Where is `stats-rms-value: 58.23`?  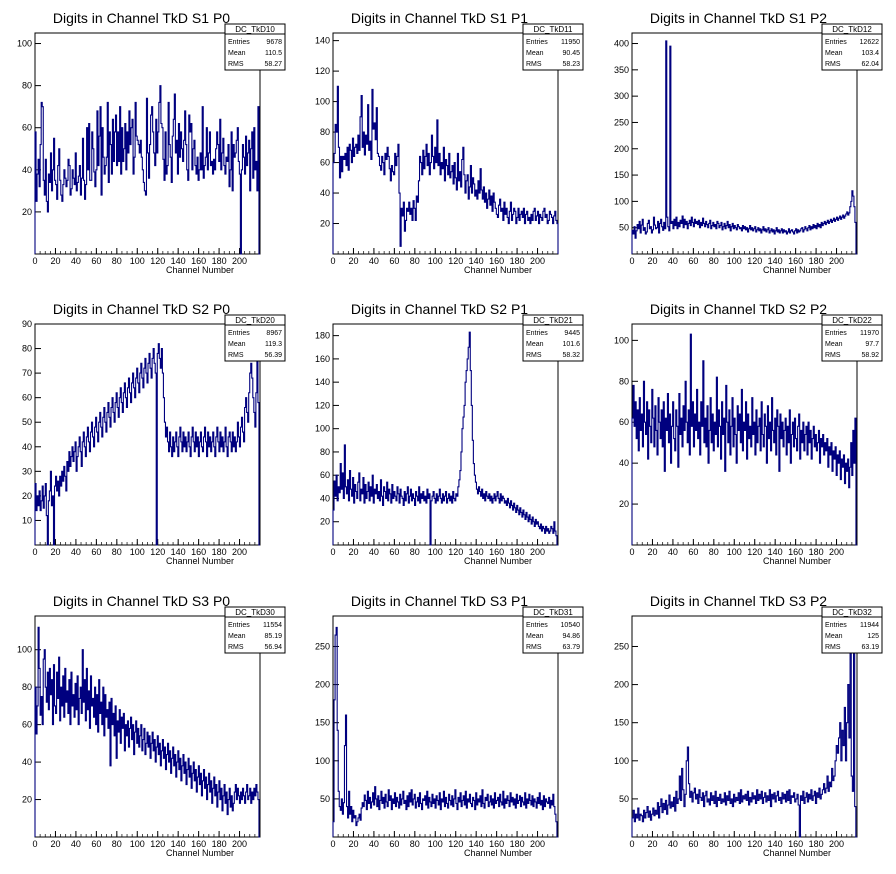
stats-rms-value: 58.23 is located at coordinates (571, 64).